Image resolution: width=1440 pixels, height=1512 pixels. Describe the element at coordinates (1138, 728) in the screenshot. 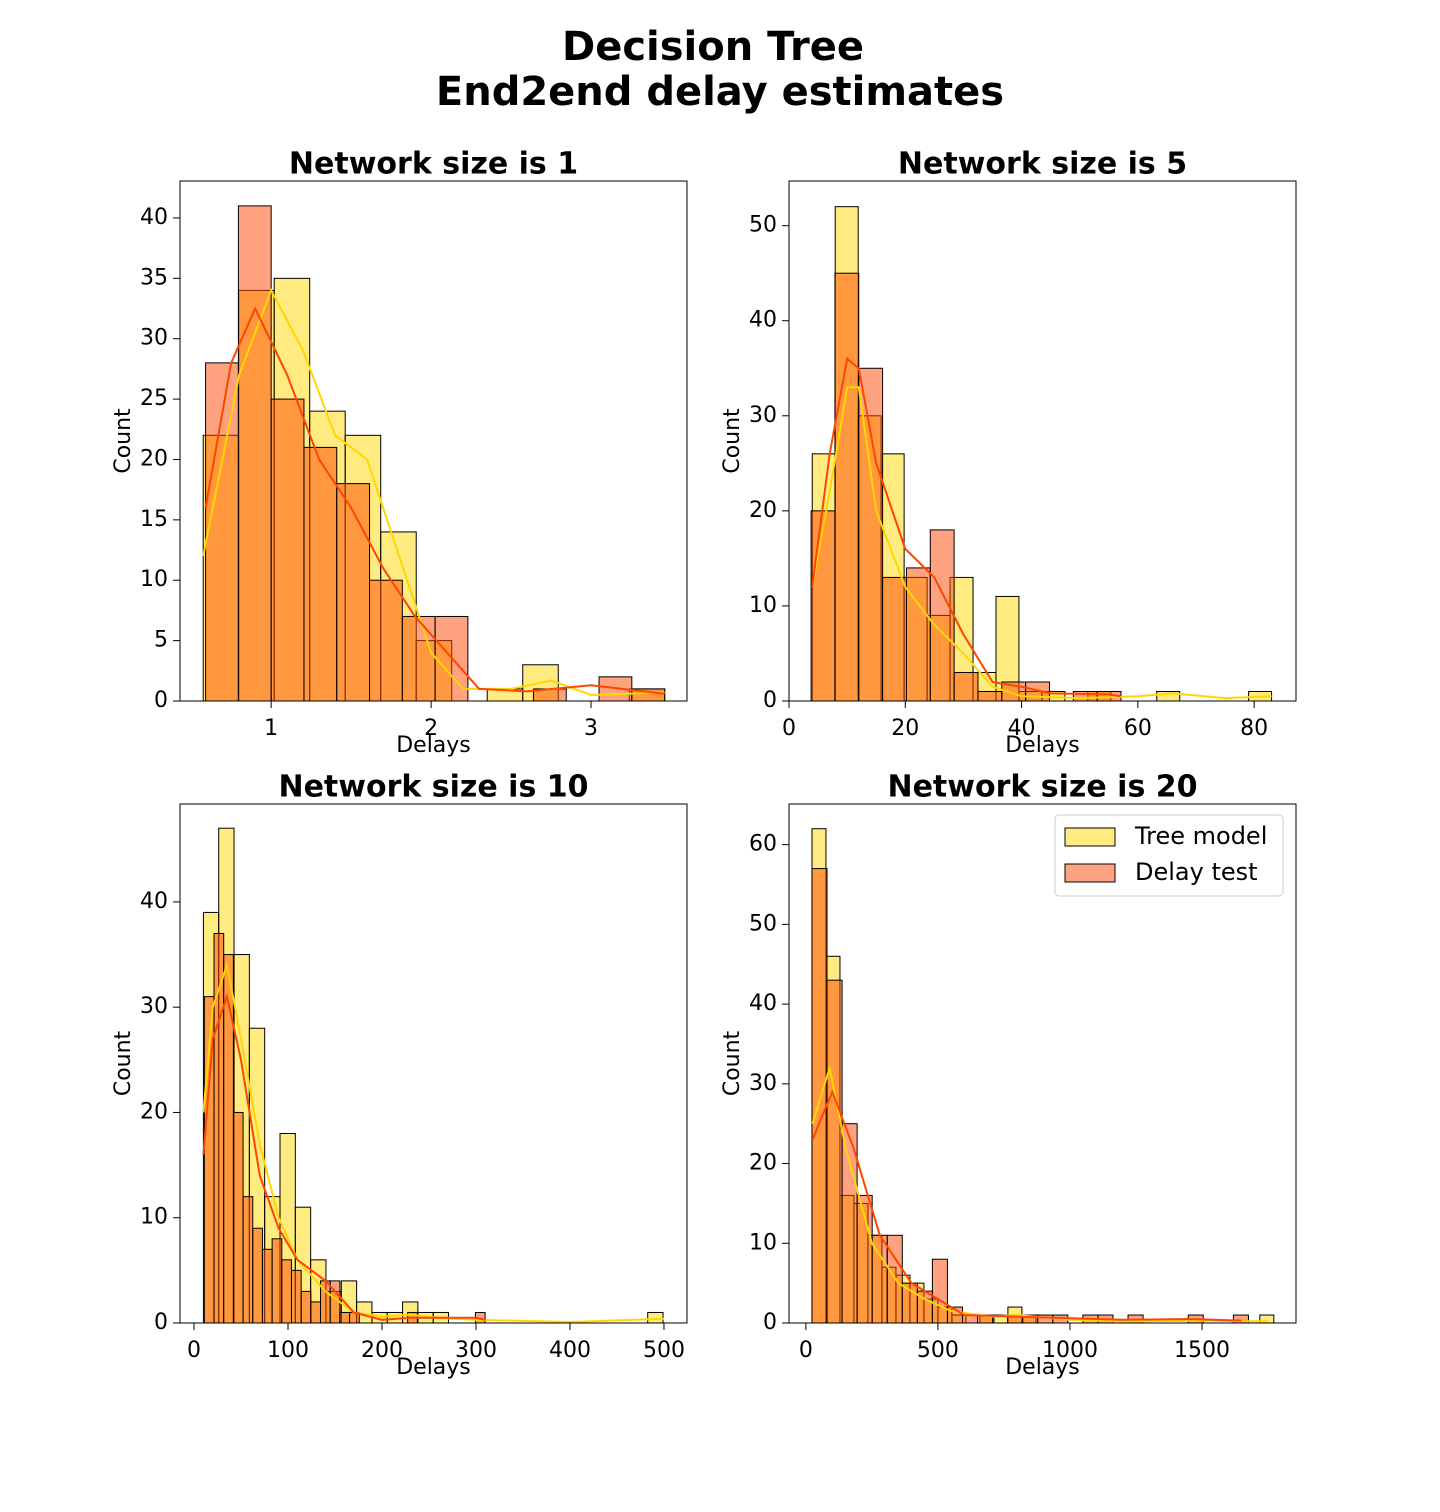

I see `x-tick-label: 60` at that location.